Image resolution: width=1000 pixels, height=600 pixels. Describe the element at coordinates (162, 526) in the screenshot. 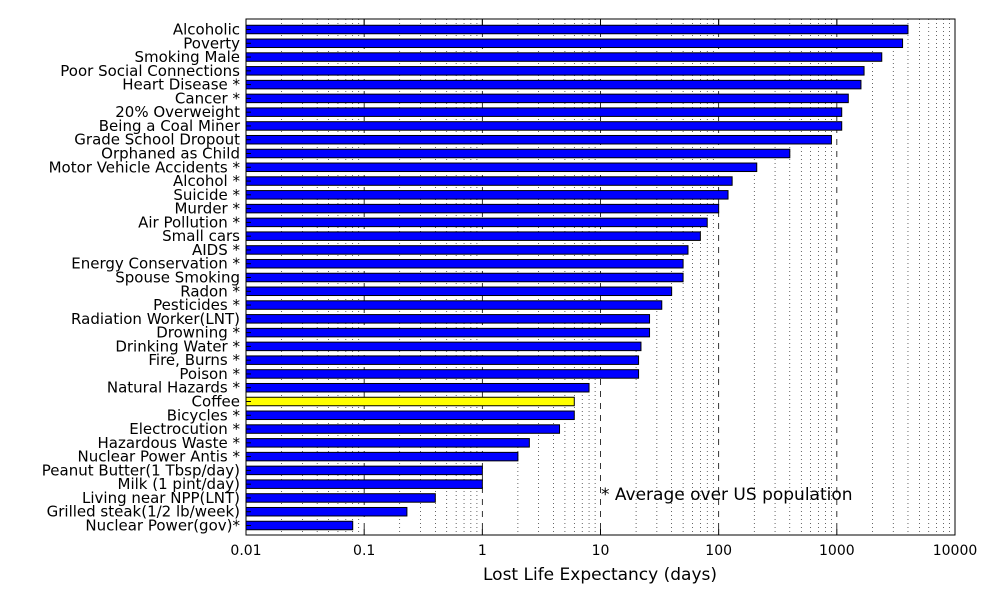

I see `category-label: Nuclear Power(gov)*` at that location.